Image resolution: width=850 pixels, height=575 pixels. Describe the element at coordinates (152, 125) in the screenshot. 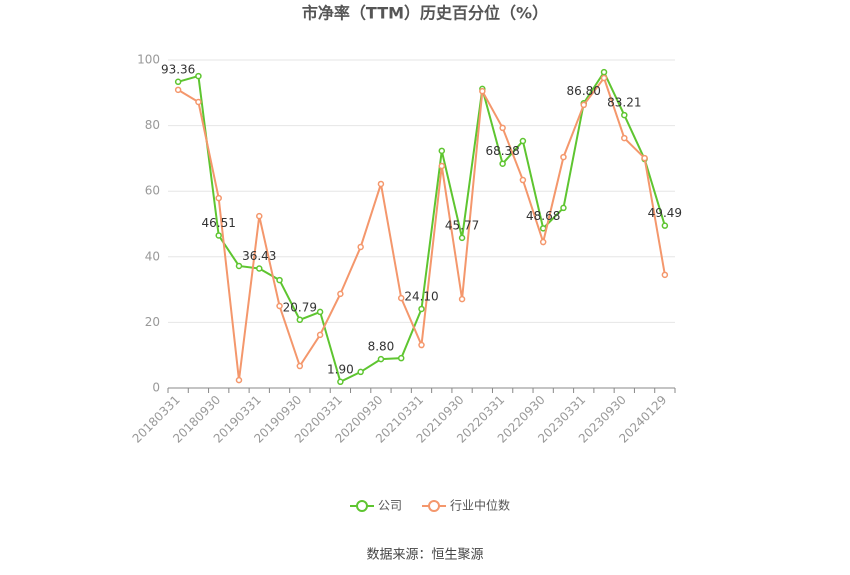

I see `y-tick-label: 80` at that location.